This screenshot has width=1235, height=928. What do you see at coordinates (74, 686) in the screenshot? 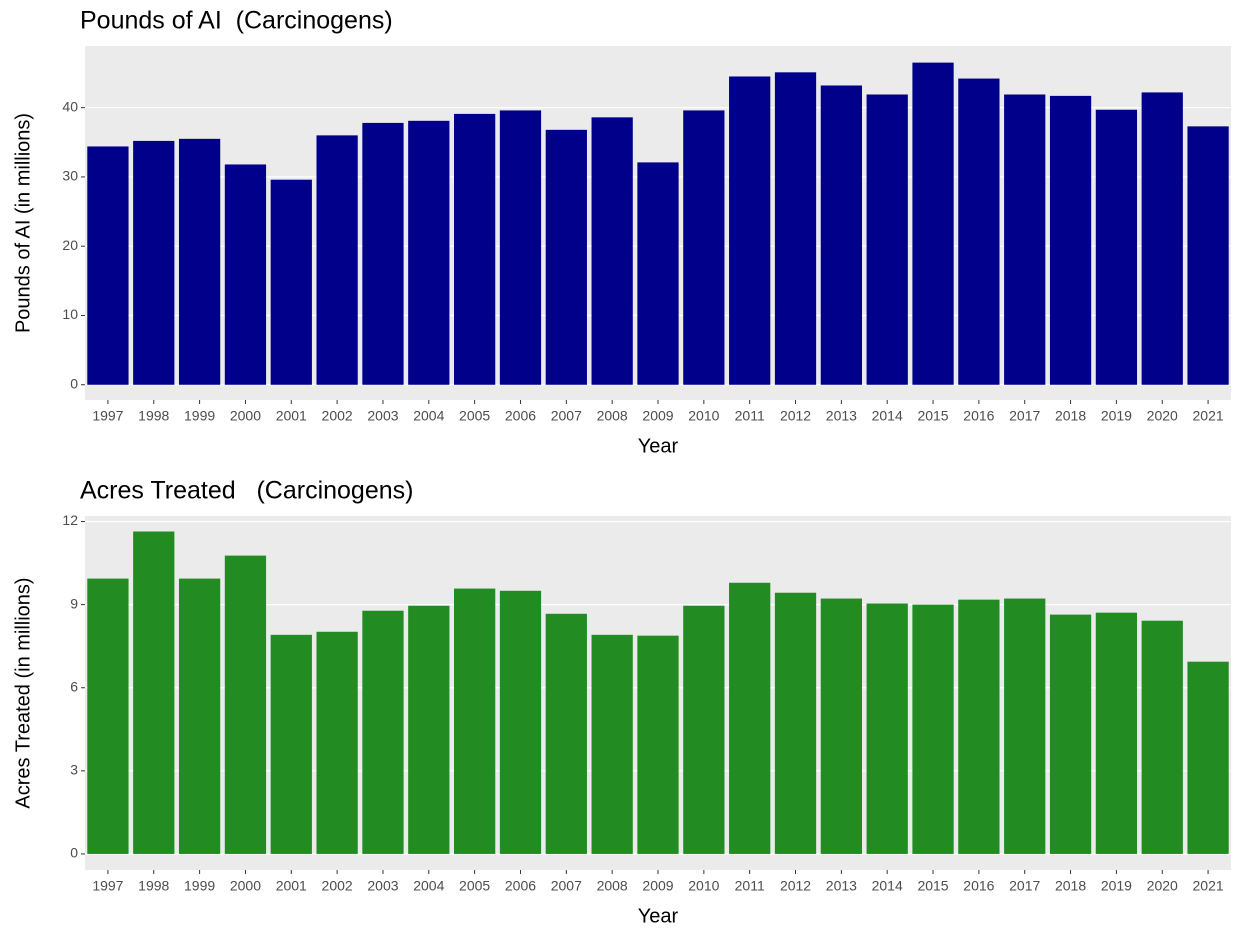
I see `y-tick-label: 6` at bounding box center [74, 686].